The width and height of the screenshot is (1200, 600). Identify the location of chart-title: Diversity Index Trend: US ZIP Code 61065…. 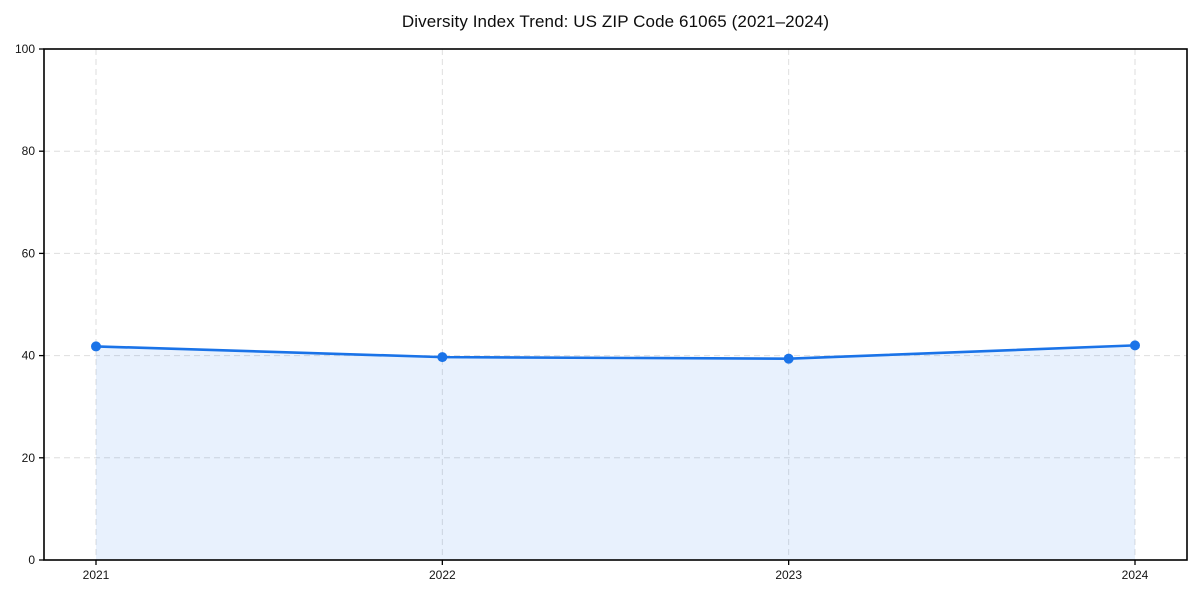
(615, 21).